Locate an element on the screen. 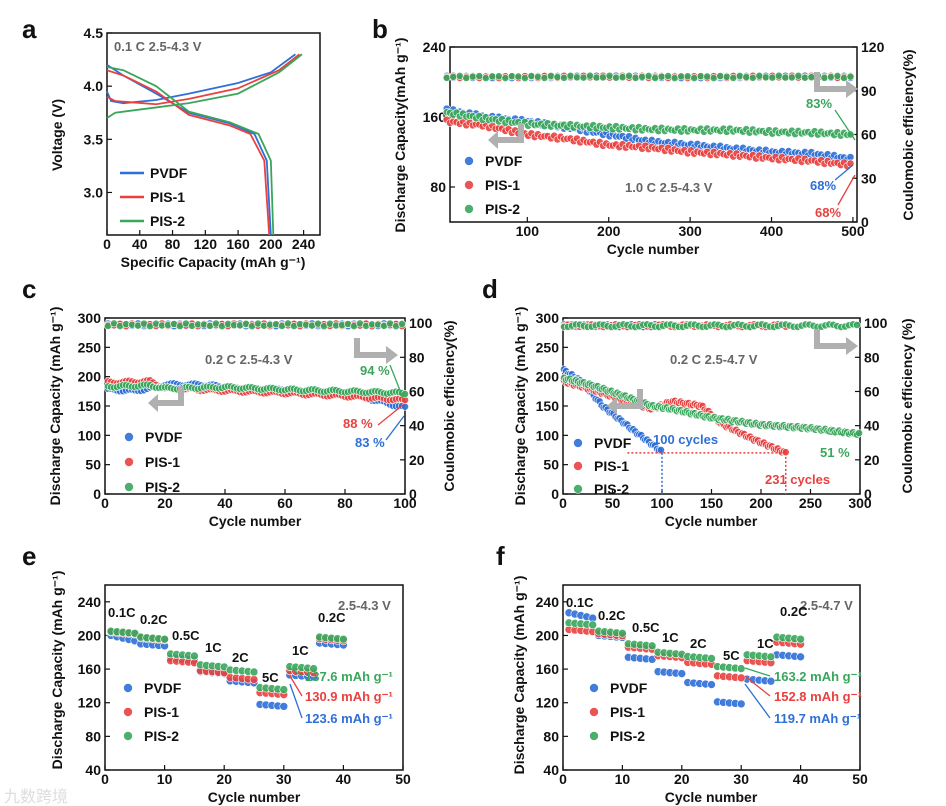 The height and width of the screenshot is (806, 946). y-tick-label: 160 is located at coordinates (548, 669).